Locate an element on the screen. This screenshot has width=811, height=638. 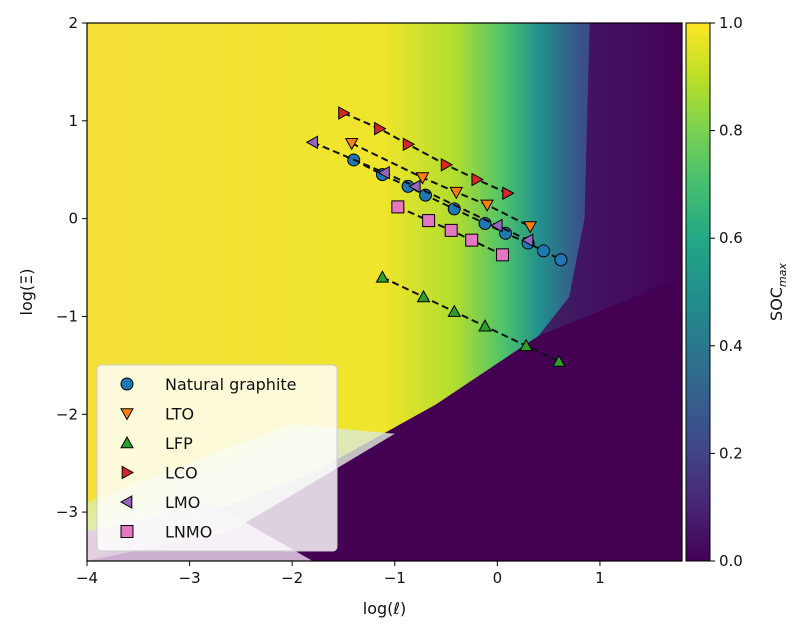
legend-label-lto: LTO is located at coordinates (179, 414).